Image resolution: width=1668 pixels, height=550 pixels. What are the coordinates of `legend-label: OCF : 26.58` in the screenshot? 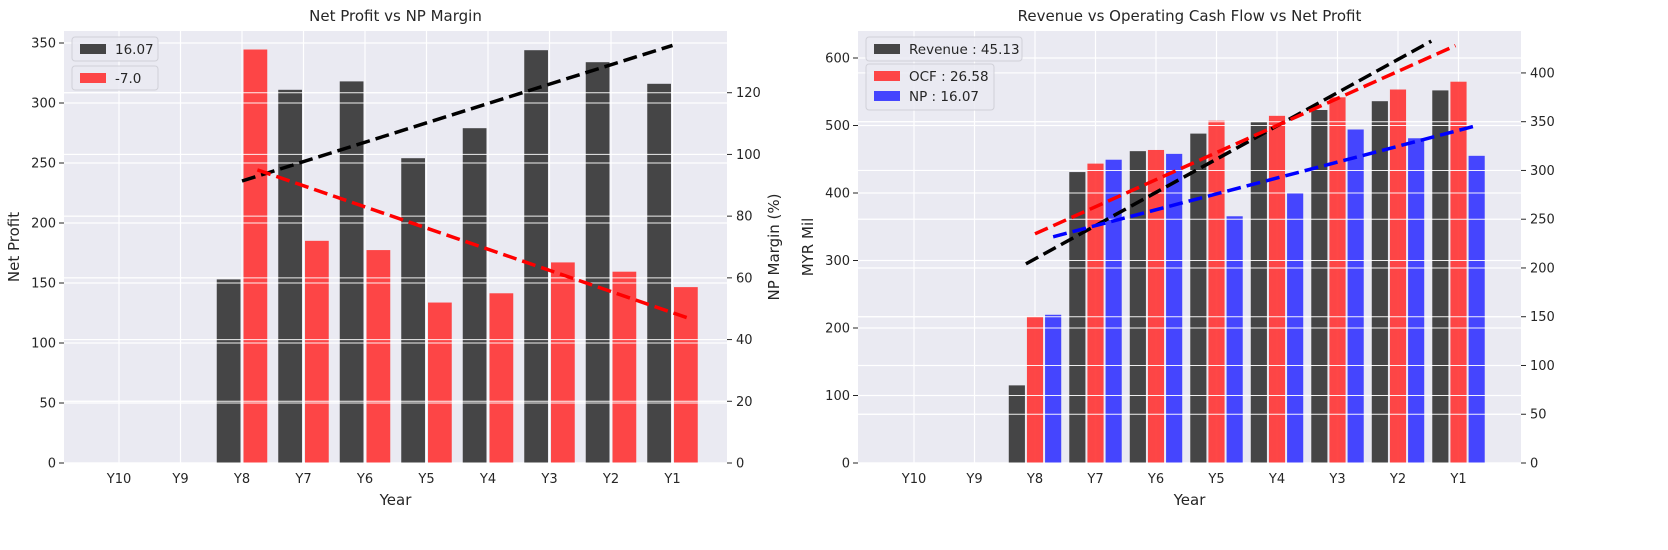 It's located at (949, 77).